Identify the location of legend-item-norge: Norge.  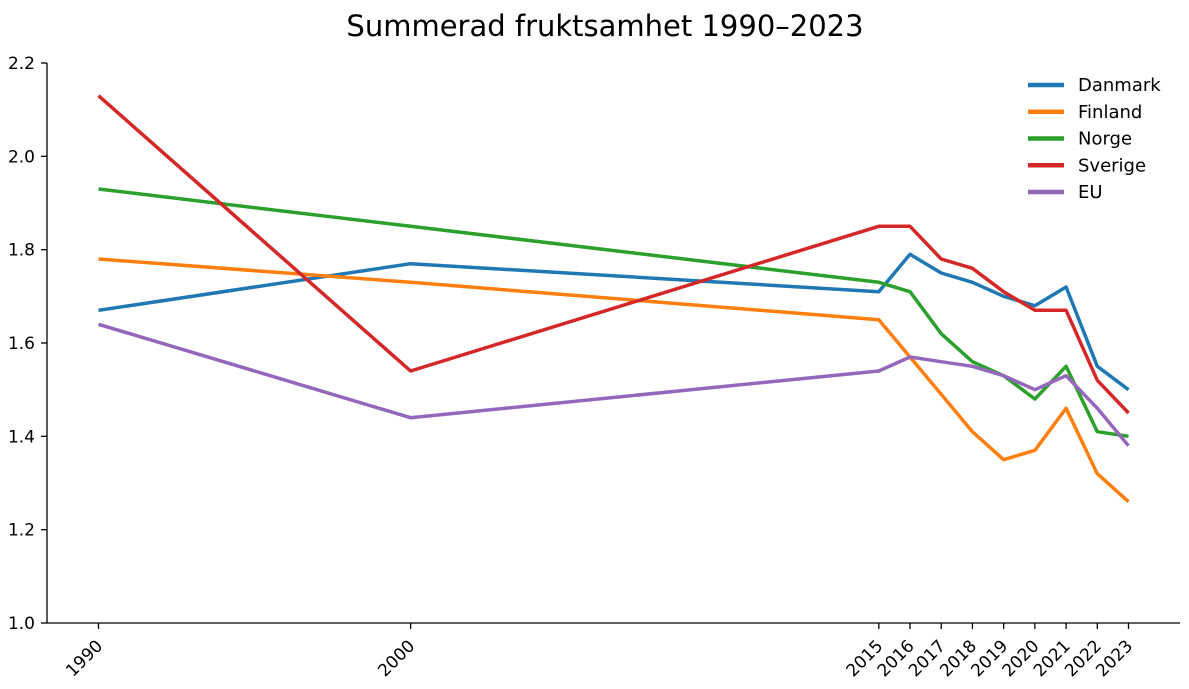
(1080, 139).